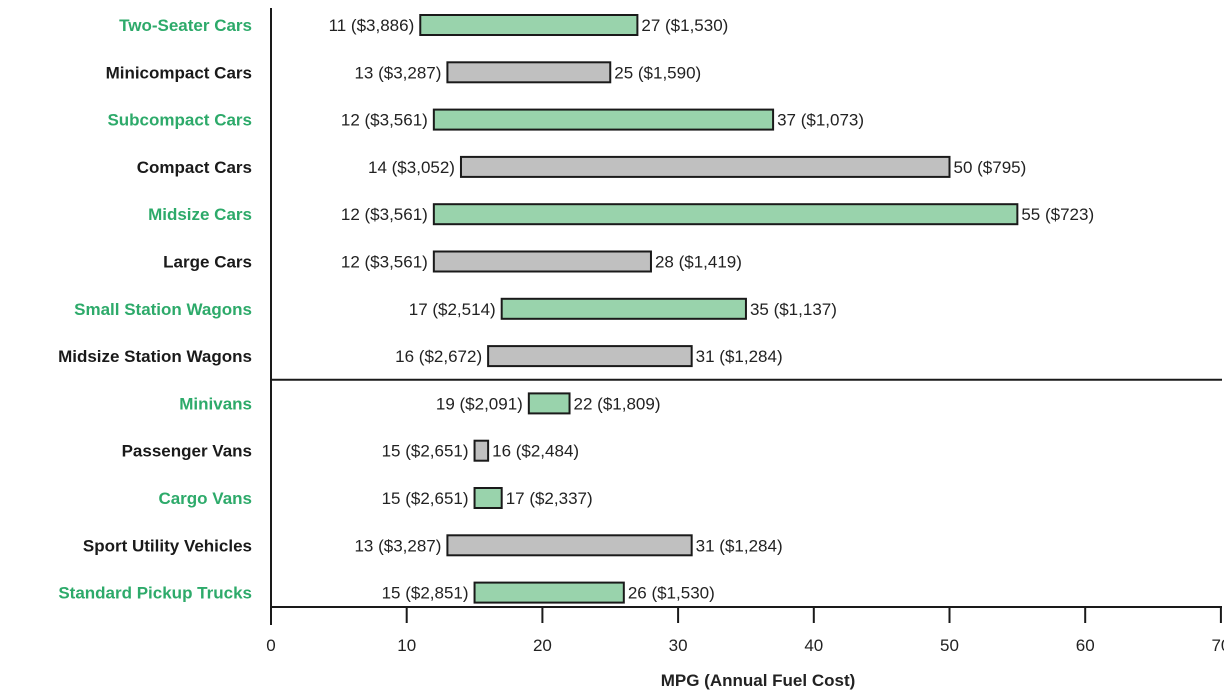 This screenshot has width=1224, height=692. I want to click on bar-max-label: 17 ($2,337), so click(549, 498).